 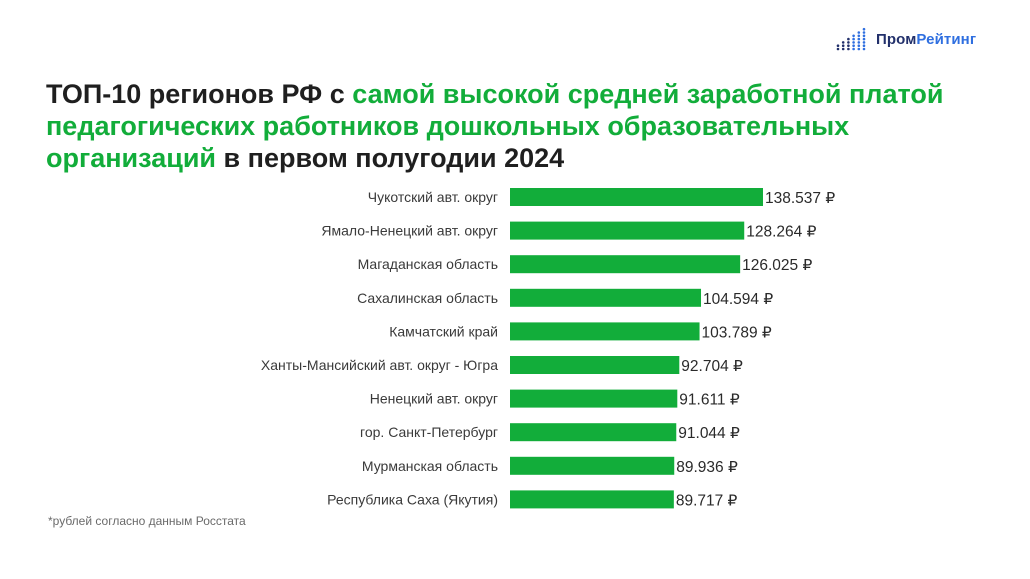 I want to click on category-label: Мурманская область, so click(x=430, y=466).